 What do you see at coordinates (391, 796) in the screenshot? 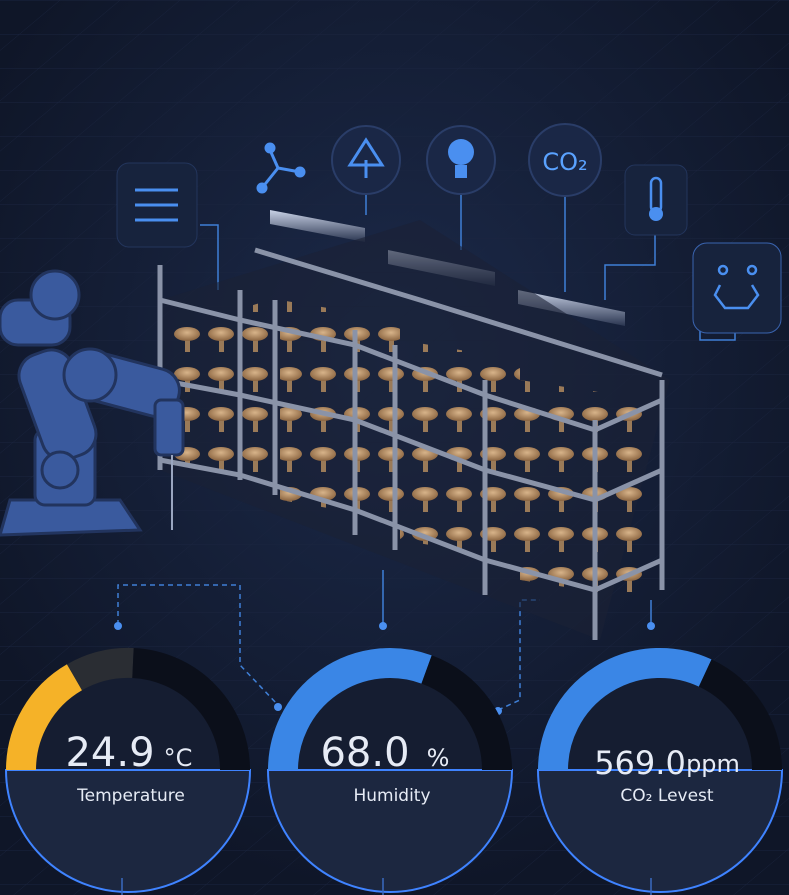
I see `gauge-label: Humidity` at bounding box center [391, 796].